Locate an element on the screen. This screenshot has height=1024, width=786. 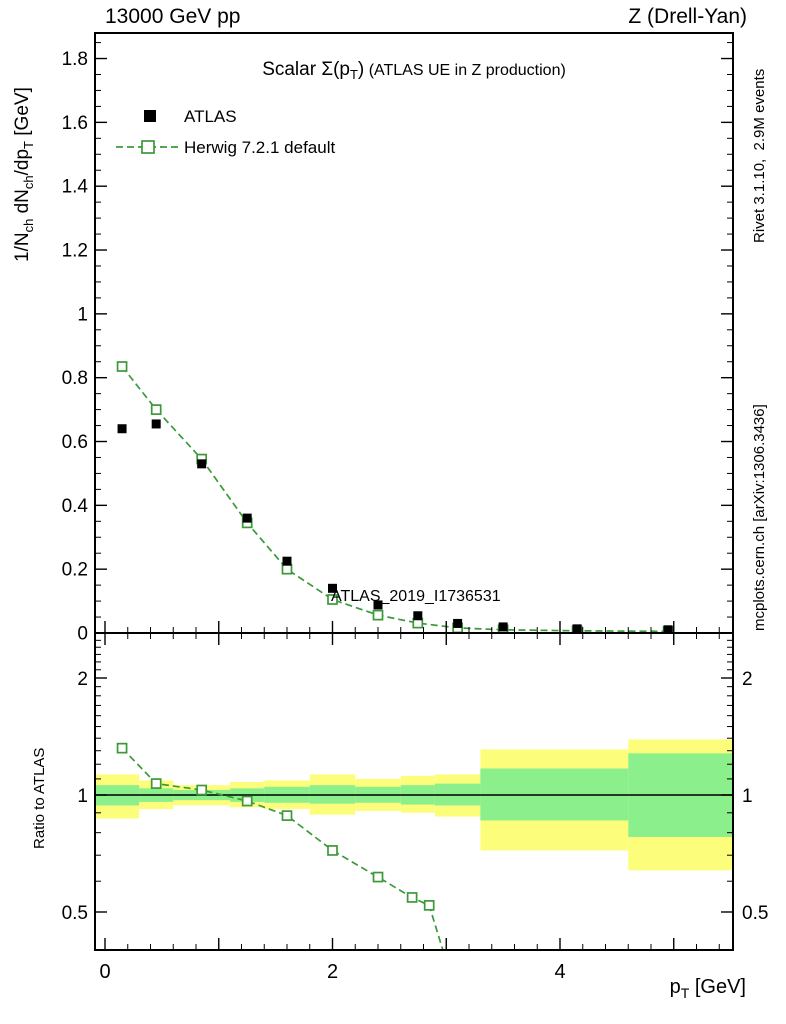
main-y-tick-label: 0.8 is located at coordinates (75, 378).